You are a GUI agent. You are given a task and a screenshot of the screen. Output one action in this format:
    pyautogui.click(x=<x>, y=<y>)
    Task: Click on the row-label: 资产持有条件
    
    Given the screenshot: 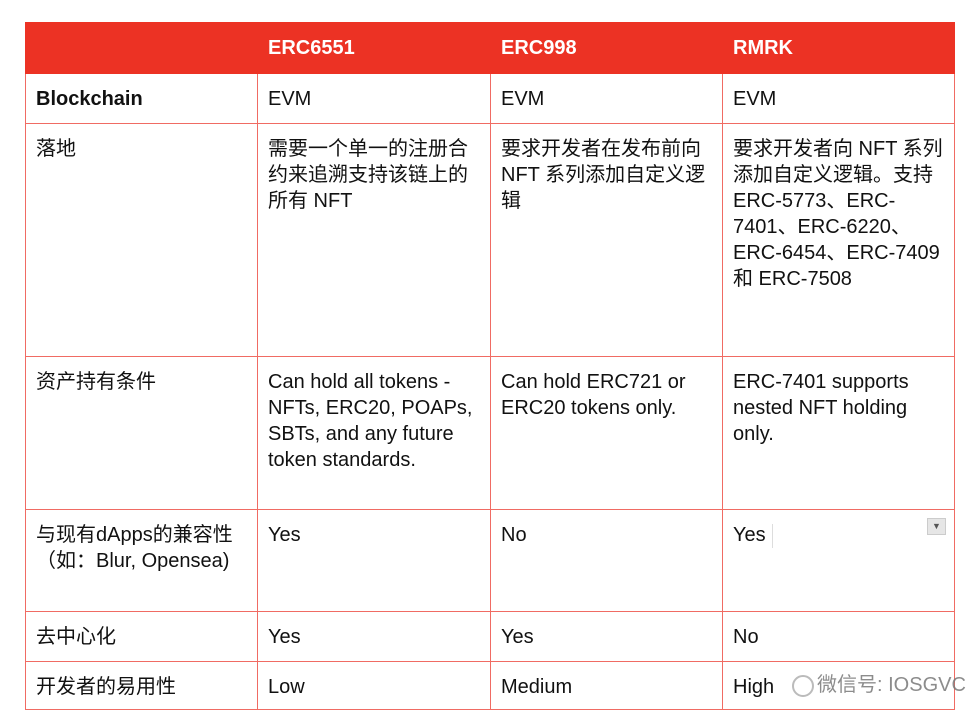 What is the action you would take?
    pyautogui.click(x=141, y=433)
    